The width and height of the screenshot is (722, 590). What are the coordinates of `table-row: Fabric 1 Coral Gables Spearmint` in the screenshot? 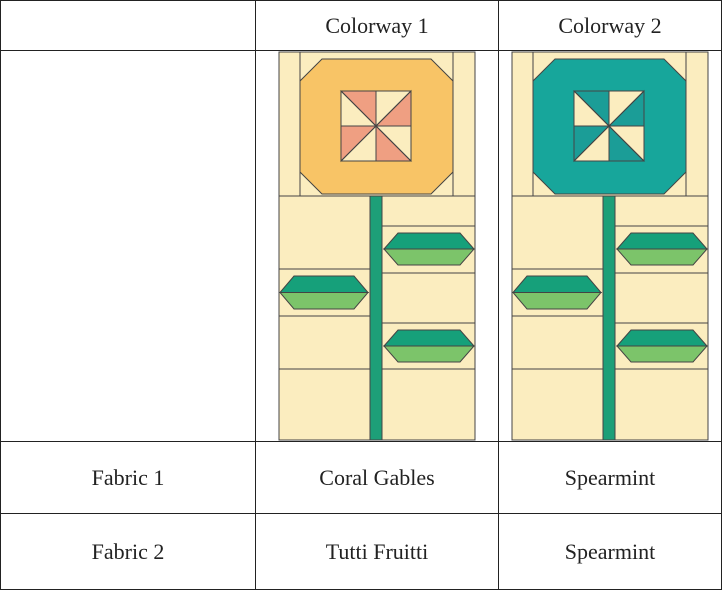 It's located at (361, 477).